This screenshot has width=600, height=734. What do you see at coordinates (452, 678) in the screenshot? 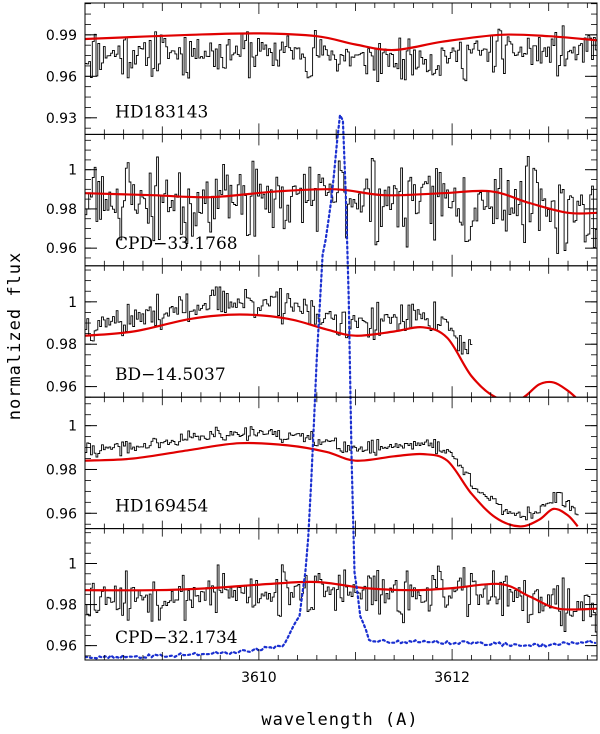
I see `x-tick-label: 3612` at bounding box center [452, 678].